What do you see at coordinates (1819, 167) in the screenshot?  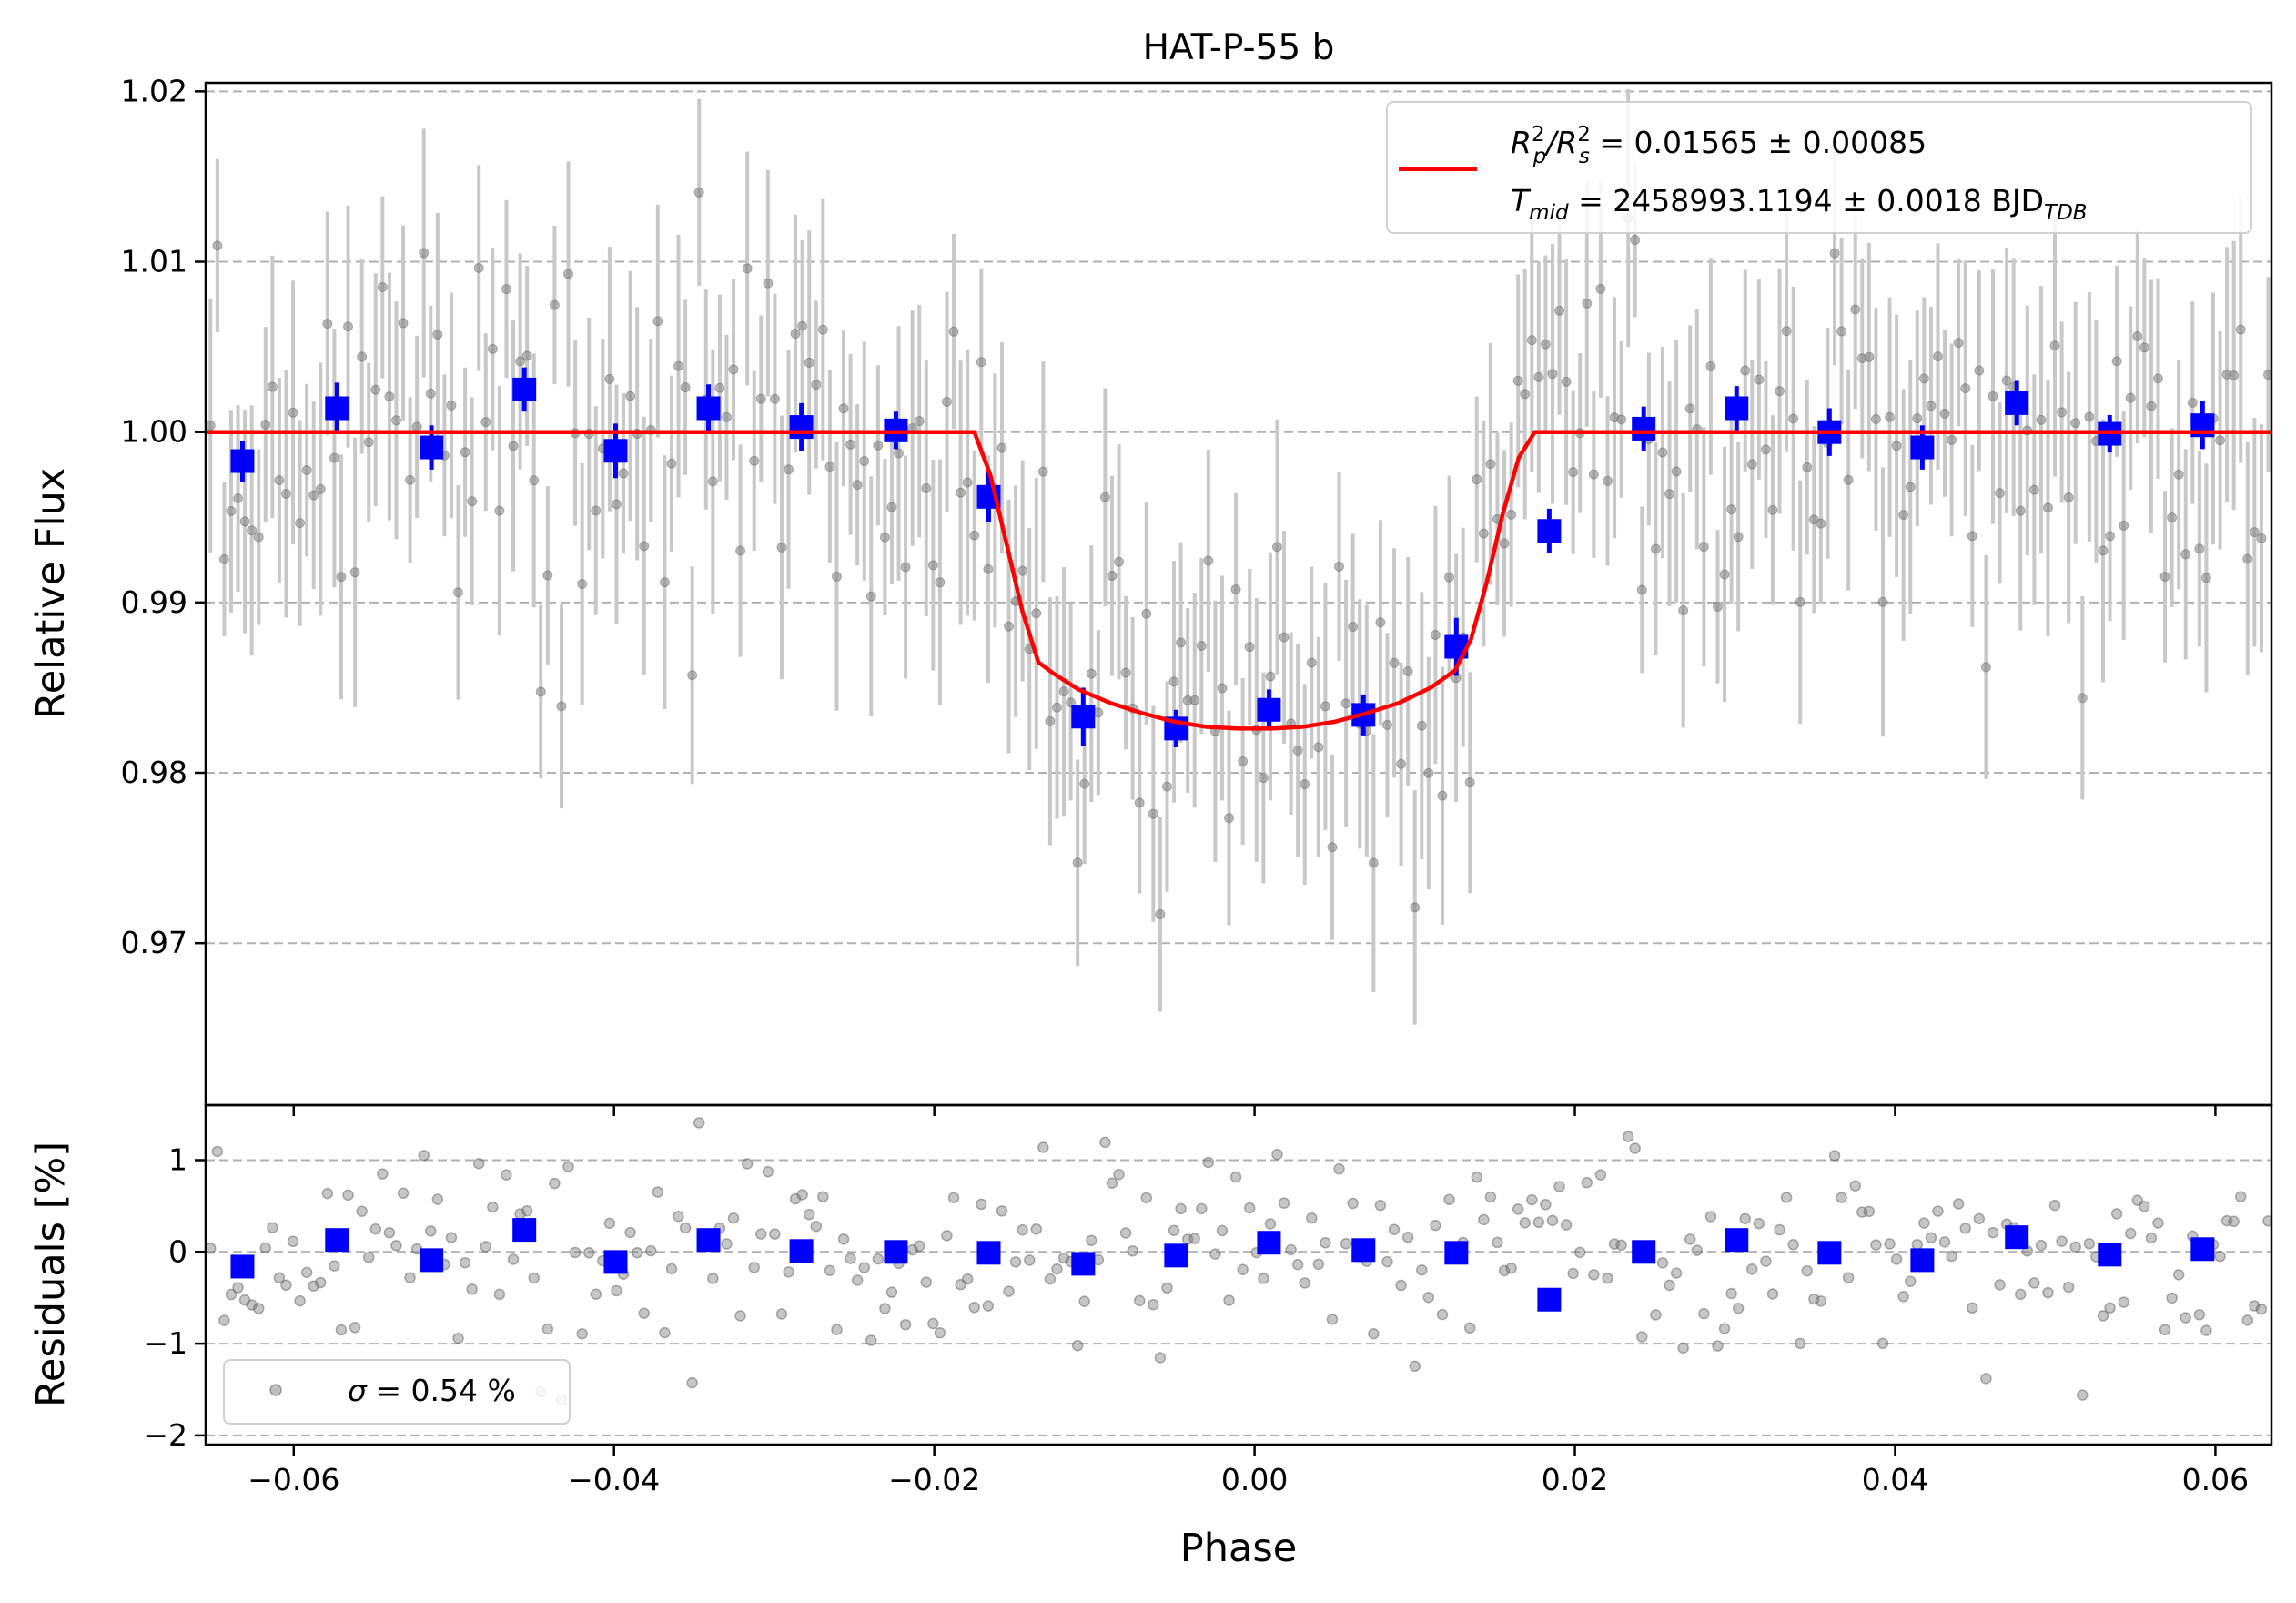 I see `main-legend-box` at bounding box center [1819, 167].